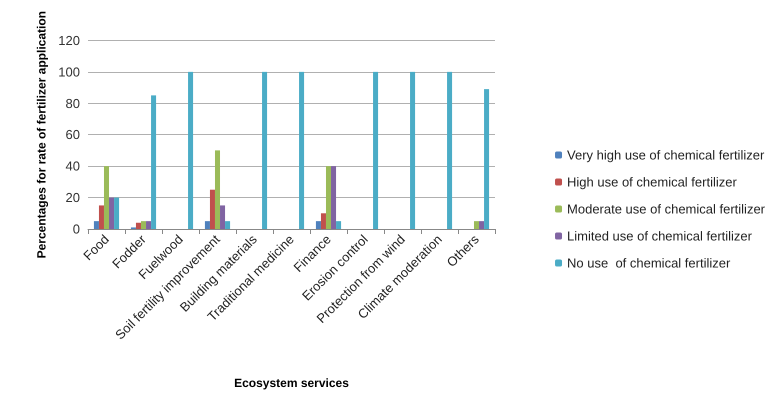 The height and width of the screenshot is (418, 778). I want to click on legend-label: Limited use of chemical fertilizer, so click(660, 236).